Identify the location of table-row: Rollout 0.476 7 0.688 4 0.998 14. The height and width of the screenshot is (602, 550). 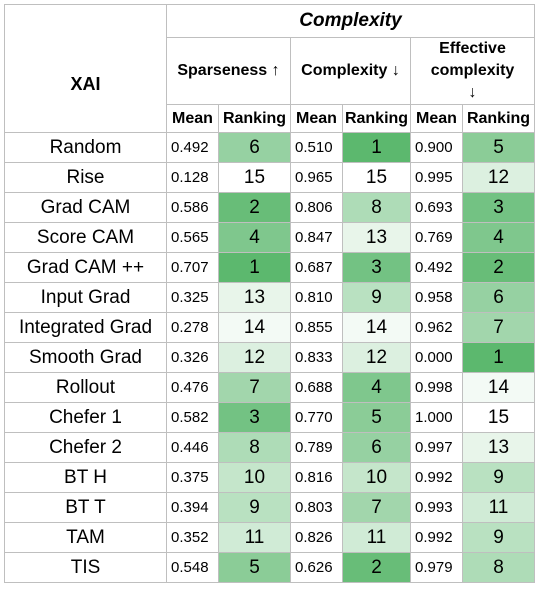
(269, 387).